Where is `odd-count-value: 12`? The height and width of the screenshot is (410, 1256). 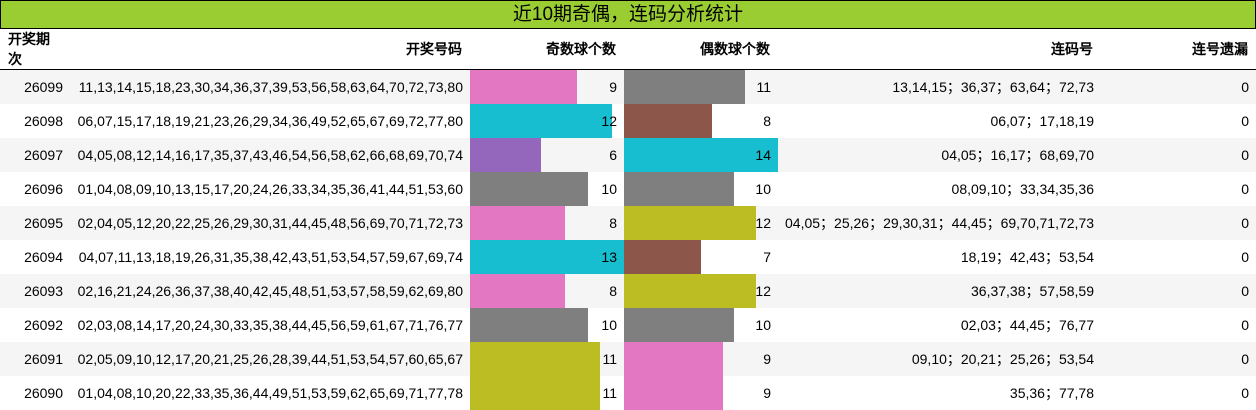
odd-count-value: 12 is located at coordinates (609, 121).